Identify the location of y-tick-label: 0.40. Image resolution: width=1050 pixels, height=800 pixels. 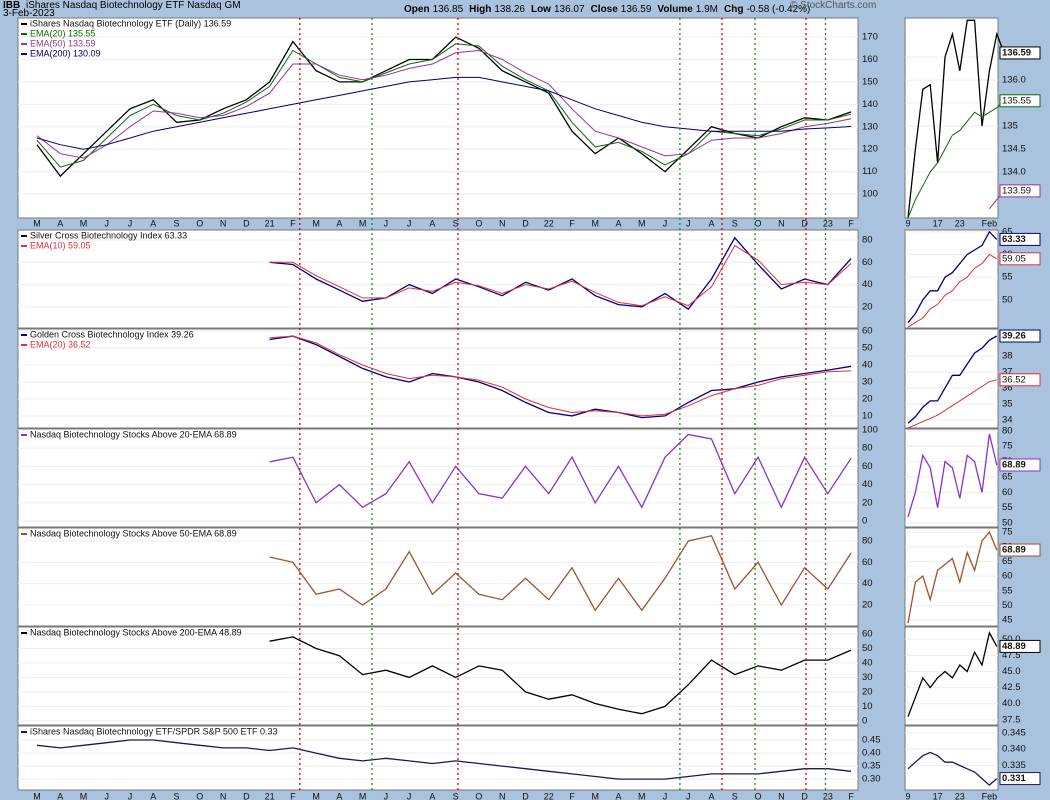
(871, 753).